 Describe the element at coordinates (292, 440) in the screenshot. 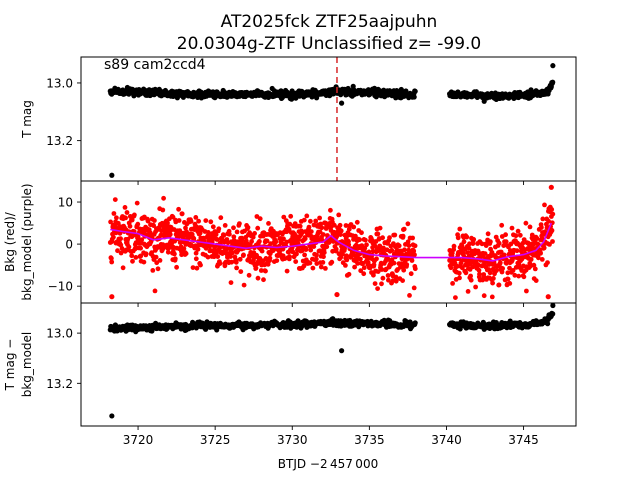

I see `x-tick-label: 3730` at that location.